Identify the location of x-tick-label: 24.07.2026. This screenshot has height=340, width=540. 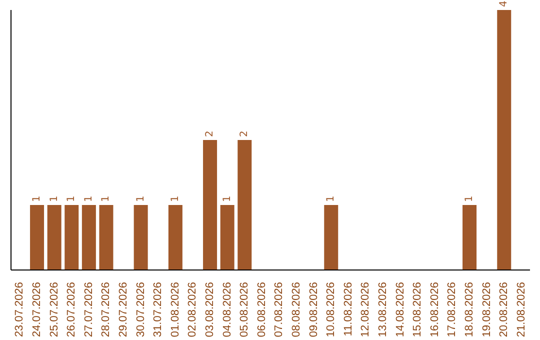
(36, 310).